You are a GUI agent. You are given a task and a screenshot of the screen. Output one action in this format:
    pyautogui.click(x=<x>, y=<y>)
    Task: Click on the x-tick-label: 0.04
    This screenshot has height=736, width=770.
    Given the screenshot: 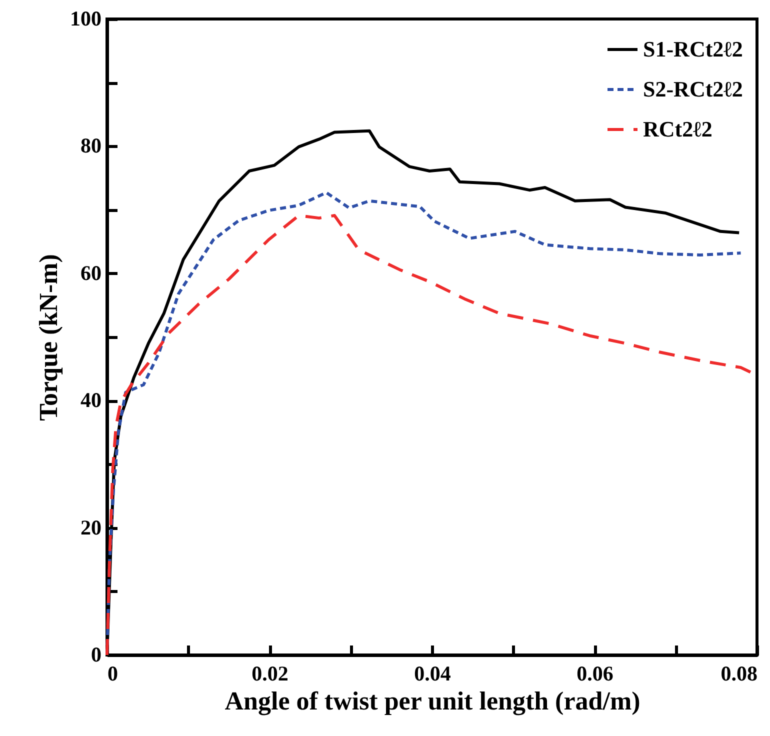 What is the action you would take?
    pyautogui.click(x=433, y=674)
    